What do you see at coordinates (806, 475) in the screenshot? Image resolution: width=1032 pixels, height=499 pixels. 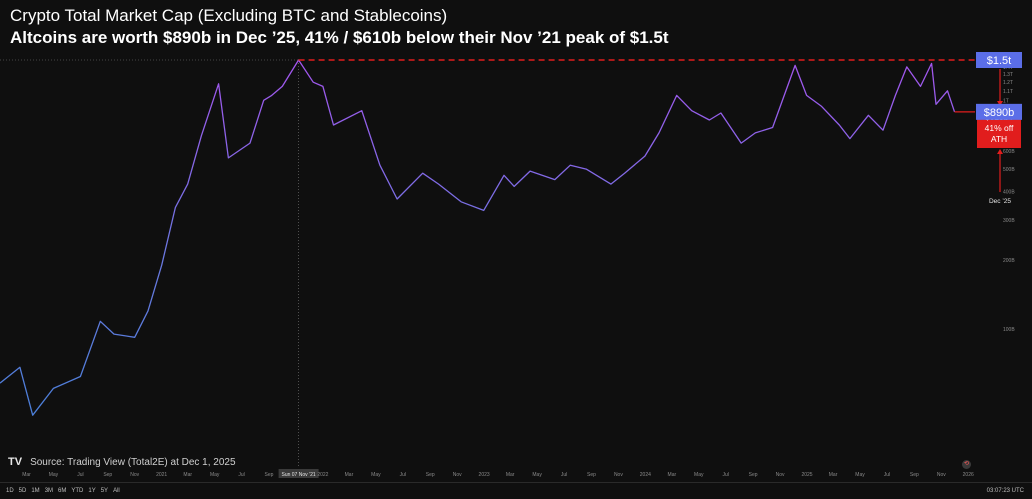 I see `x-tick-label: 2025` at bounding box center [806, 475].